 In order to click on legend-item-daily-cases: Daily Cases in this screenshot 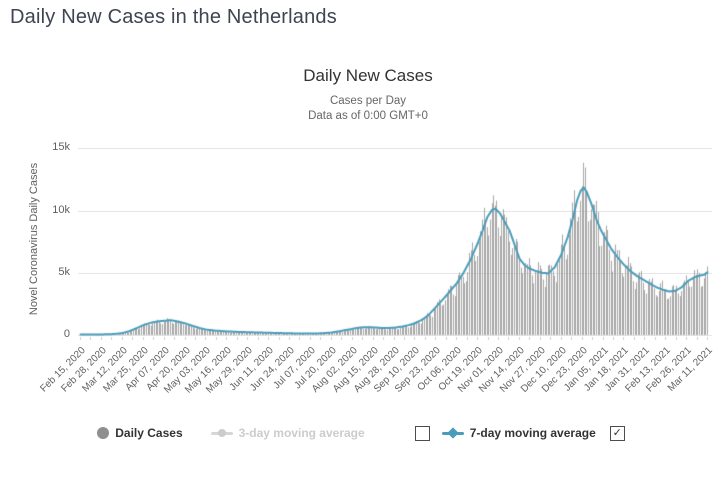, I will do `click(140, 433)`.